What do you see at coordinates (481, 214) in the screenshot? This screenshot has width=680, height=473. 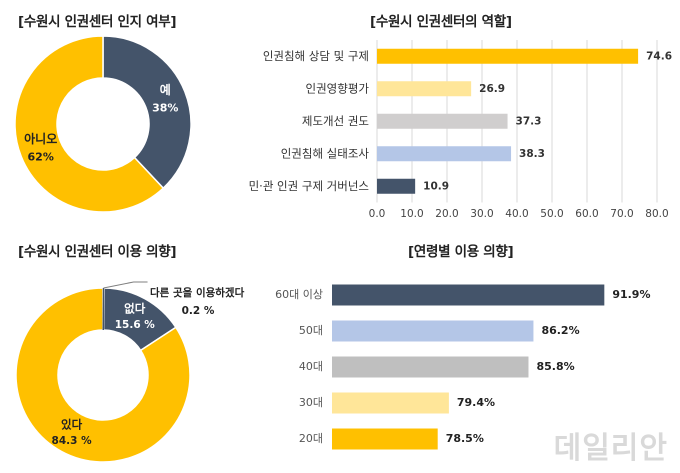 I see `chart2-tick-label: 30.0` at bounding box center [481, 214].